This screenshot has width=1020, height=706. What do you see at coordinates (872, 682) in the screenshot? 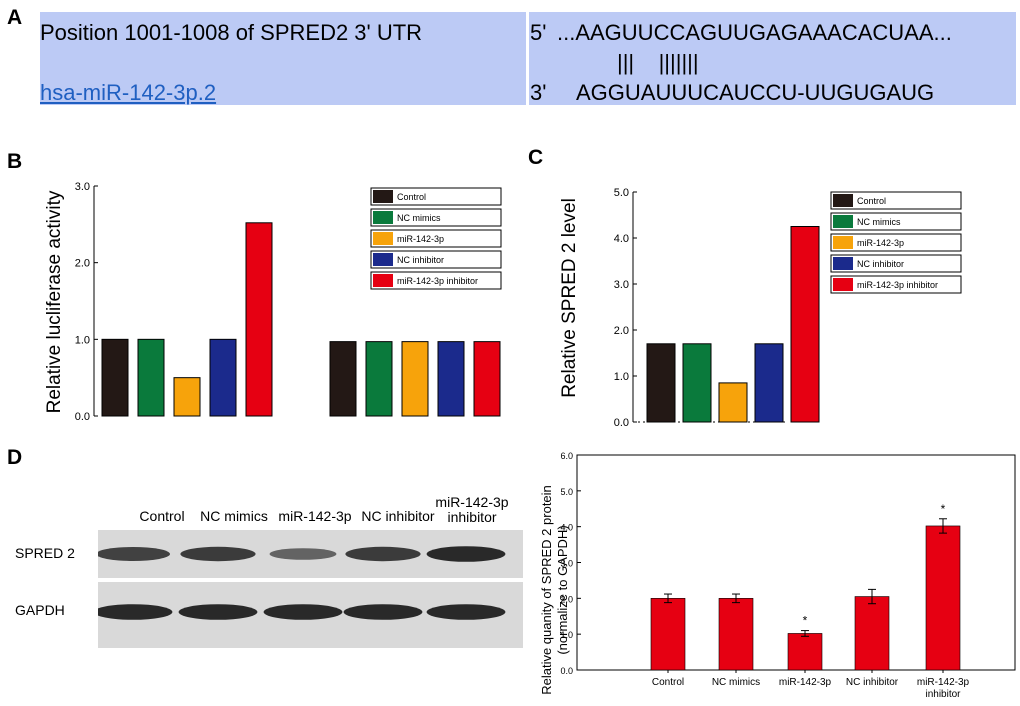
I see `x-tick-label: NC inhibitor` at bounding box center [872, 682].